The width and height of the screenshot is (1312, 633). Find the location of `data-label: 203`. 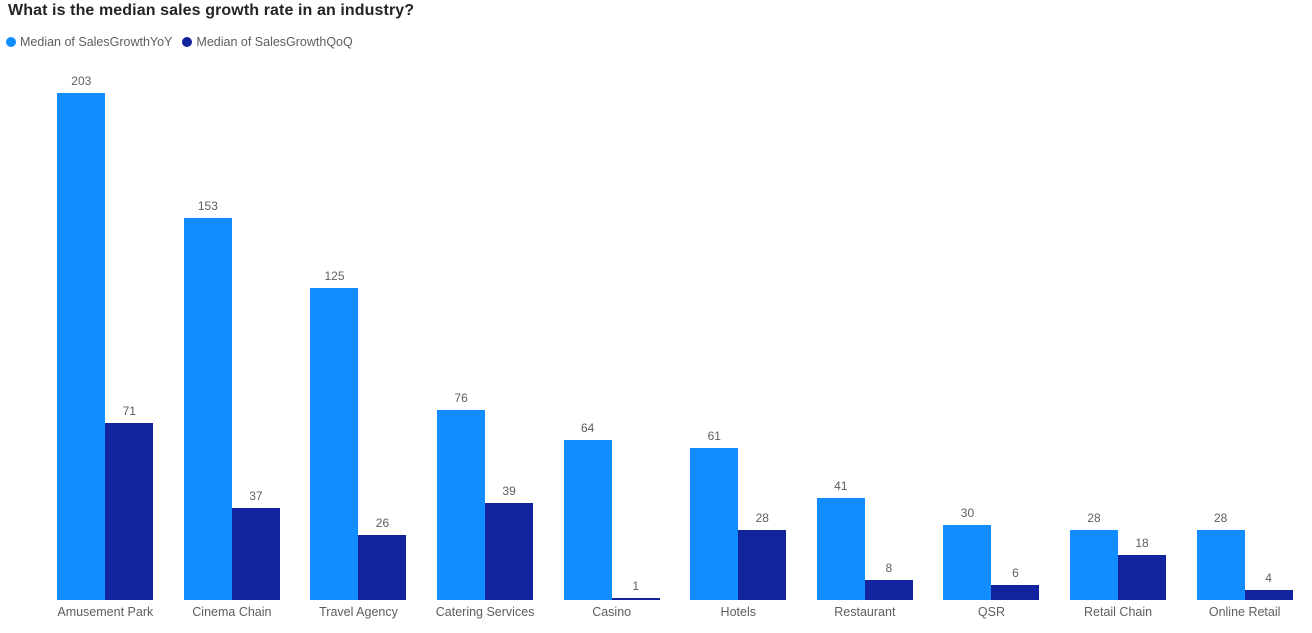

data-label: 203 is located at coordinates (81, 81).